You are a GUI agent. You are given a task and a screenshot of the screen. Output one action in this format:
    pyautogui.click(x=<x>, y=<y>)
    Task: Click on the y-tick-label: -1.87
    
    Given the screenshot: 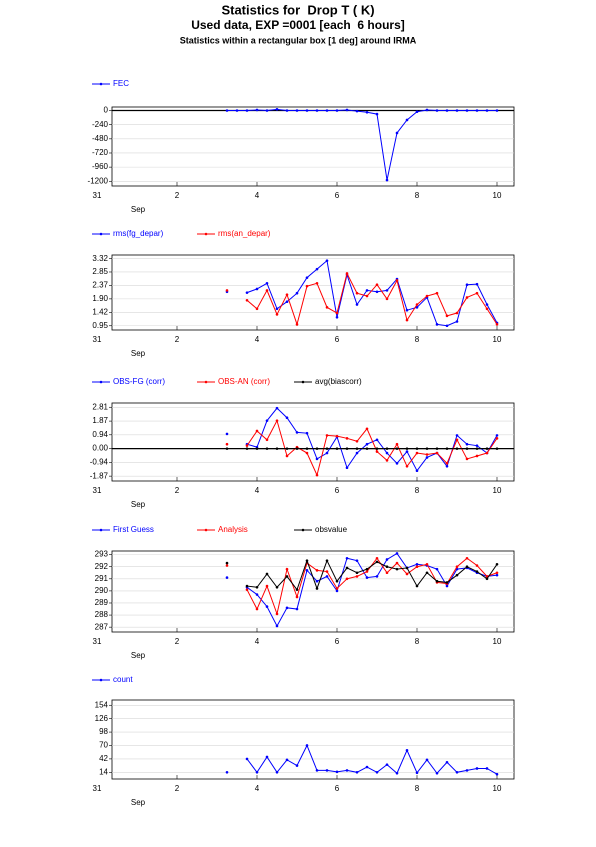 What is the action you would take?
    pyautogui.click(x=99, y=475)
    